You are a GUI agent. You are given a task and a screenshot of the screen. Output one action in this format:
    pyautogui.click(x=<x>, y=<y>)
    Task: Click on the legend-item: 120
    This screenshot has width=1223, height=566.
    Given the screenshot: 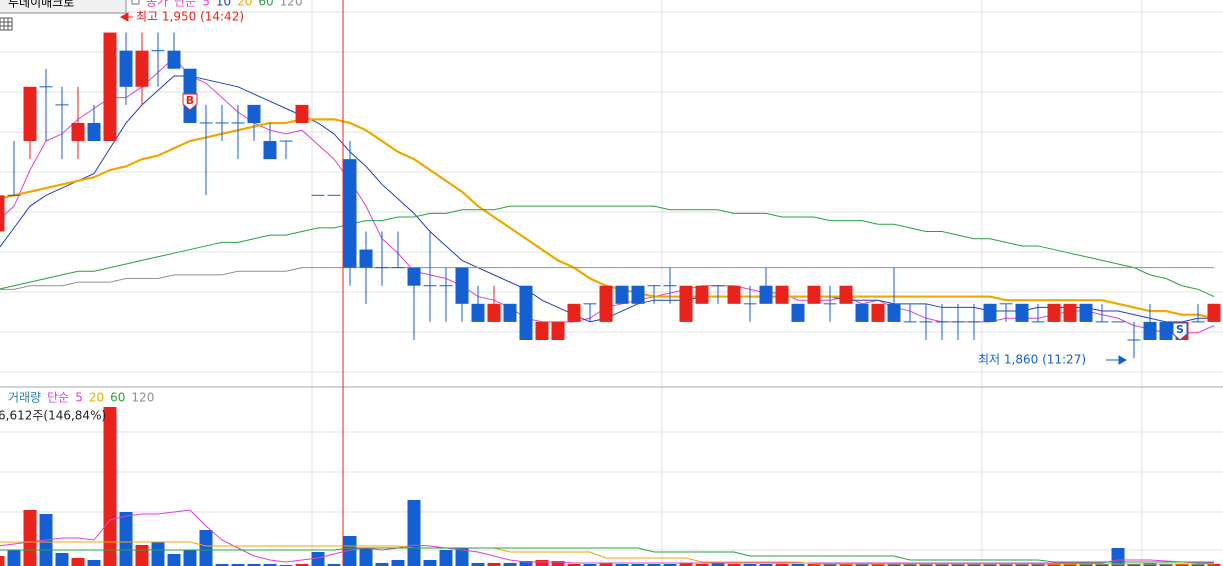 What is the action you would take?
    pyautogui.click(x=291, y=4)
    